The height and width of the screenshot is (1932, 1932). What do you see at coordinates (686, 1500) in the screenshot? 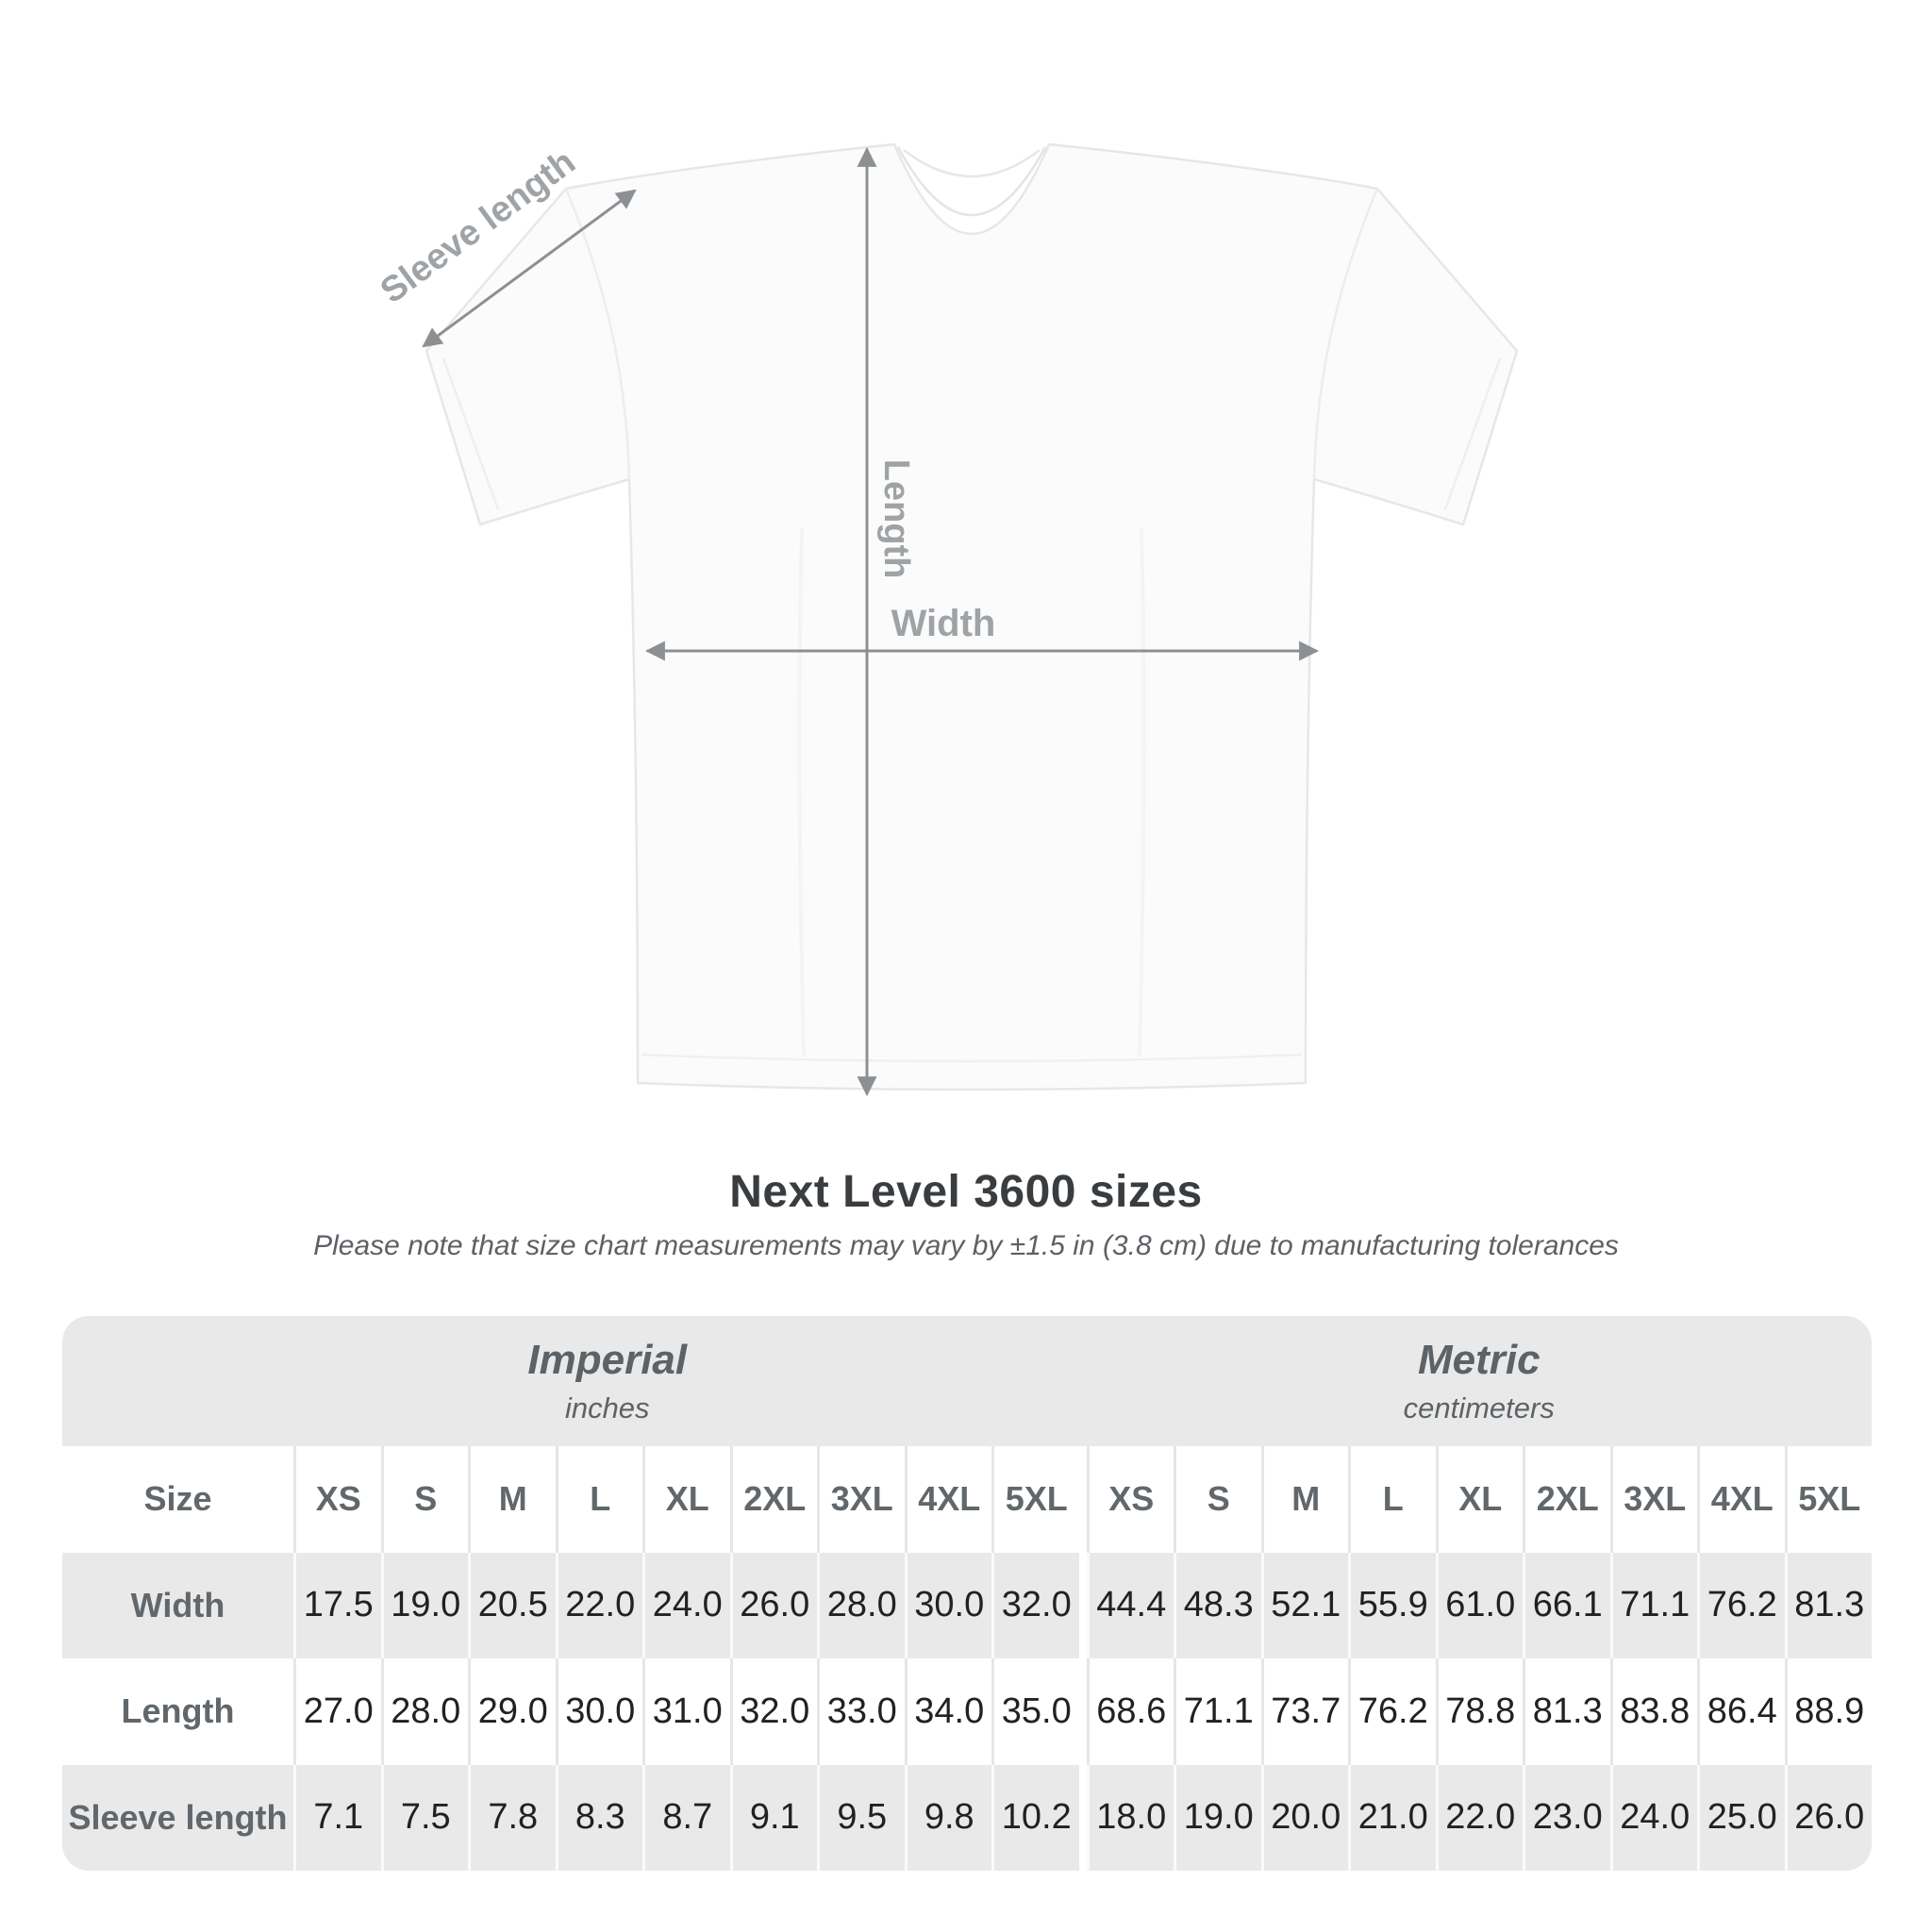
I see `size-header-imperial: XL` at bounding box center [686, 1500].